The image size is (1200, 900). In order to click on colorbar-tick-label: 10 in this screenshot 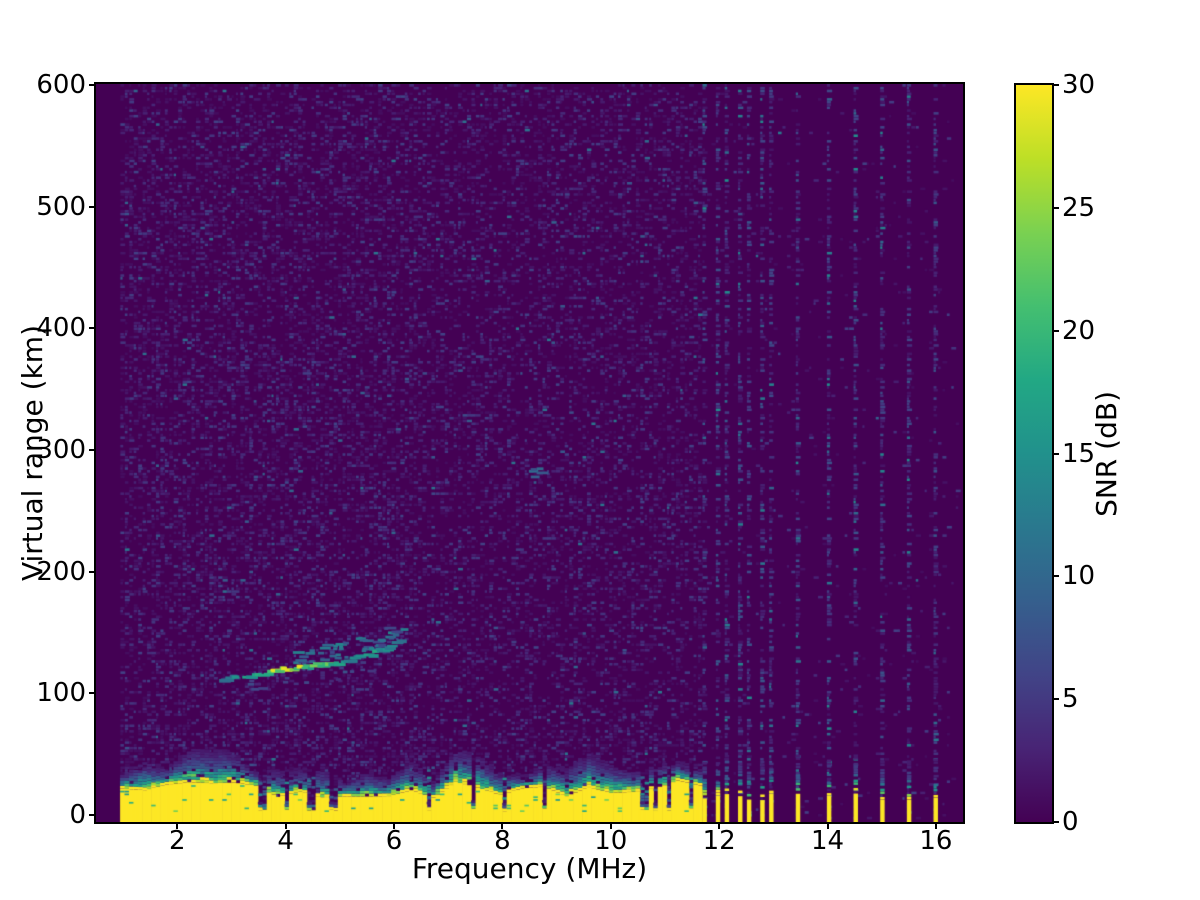, I will do `click(1079, 576)`.